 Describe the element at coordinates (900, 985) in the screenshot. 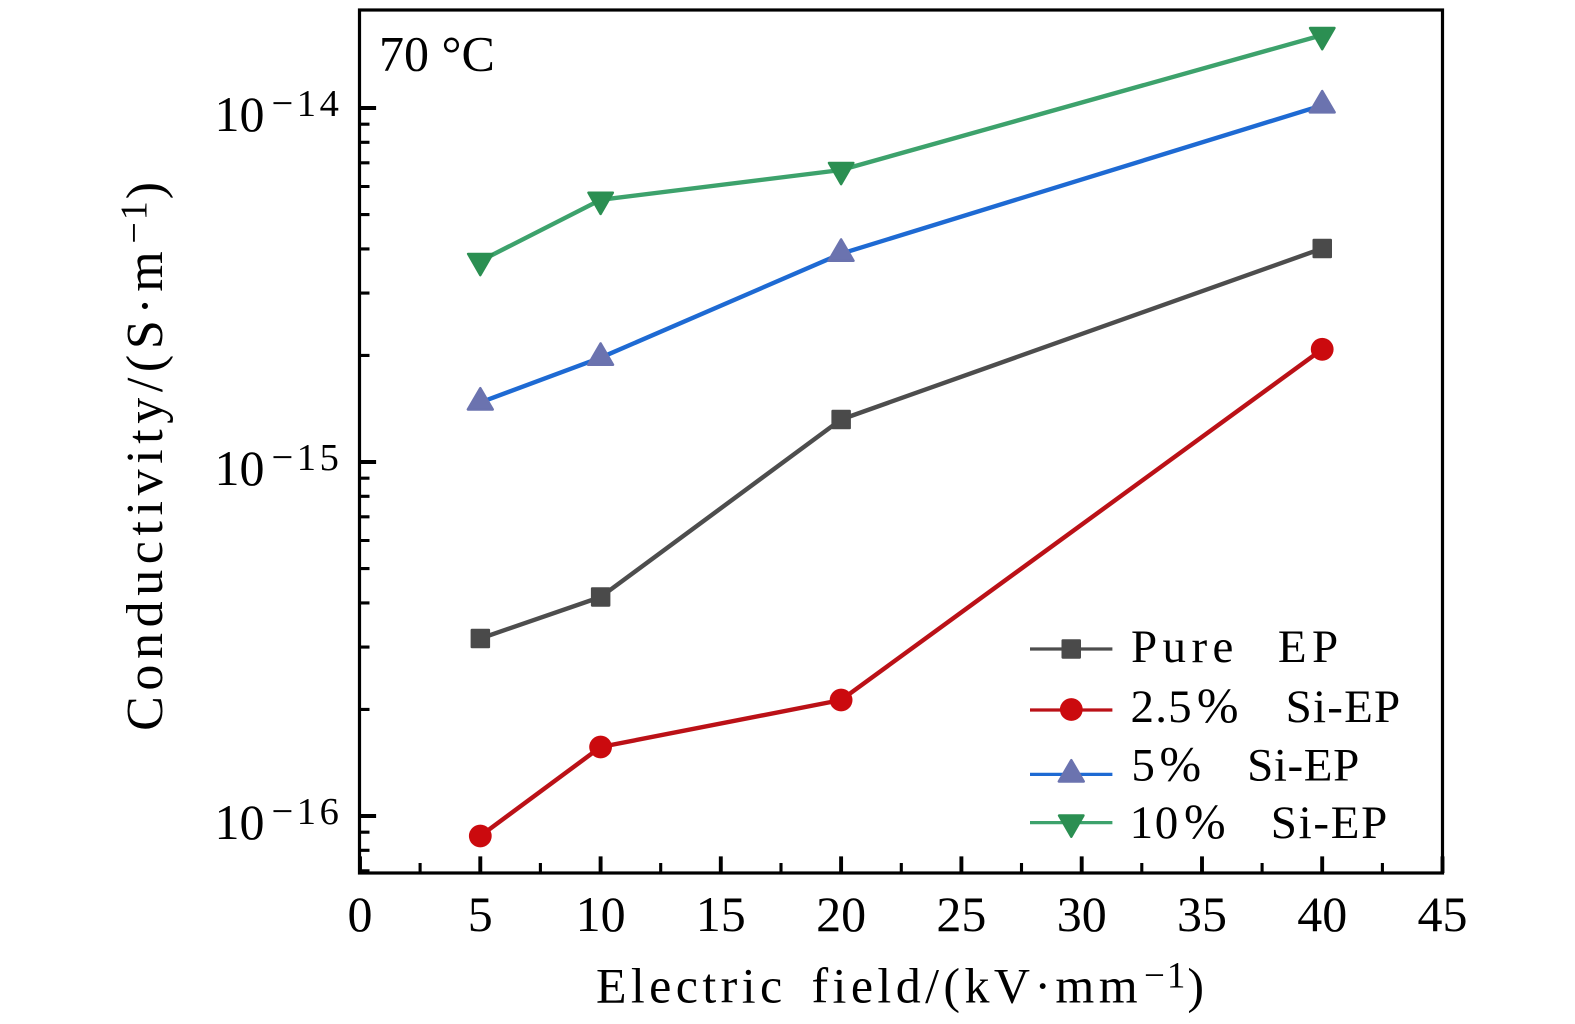

I see `svg-text: Electric field/(kV·mm−1)` at that location.